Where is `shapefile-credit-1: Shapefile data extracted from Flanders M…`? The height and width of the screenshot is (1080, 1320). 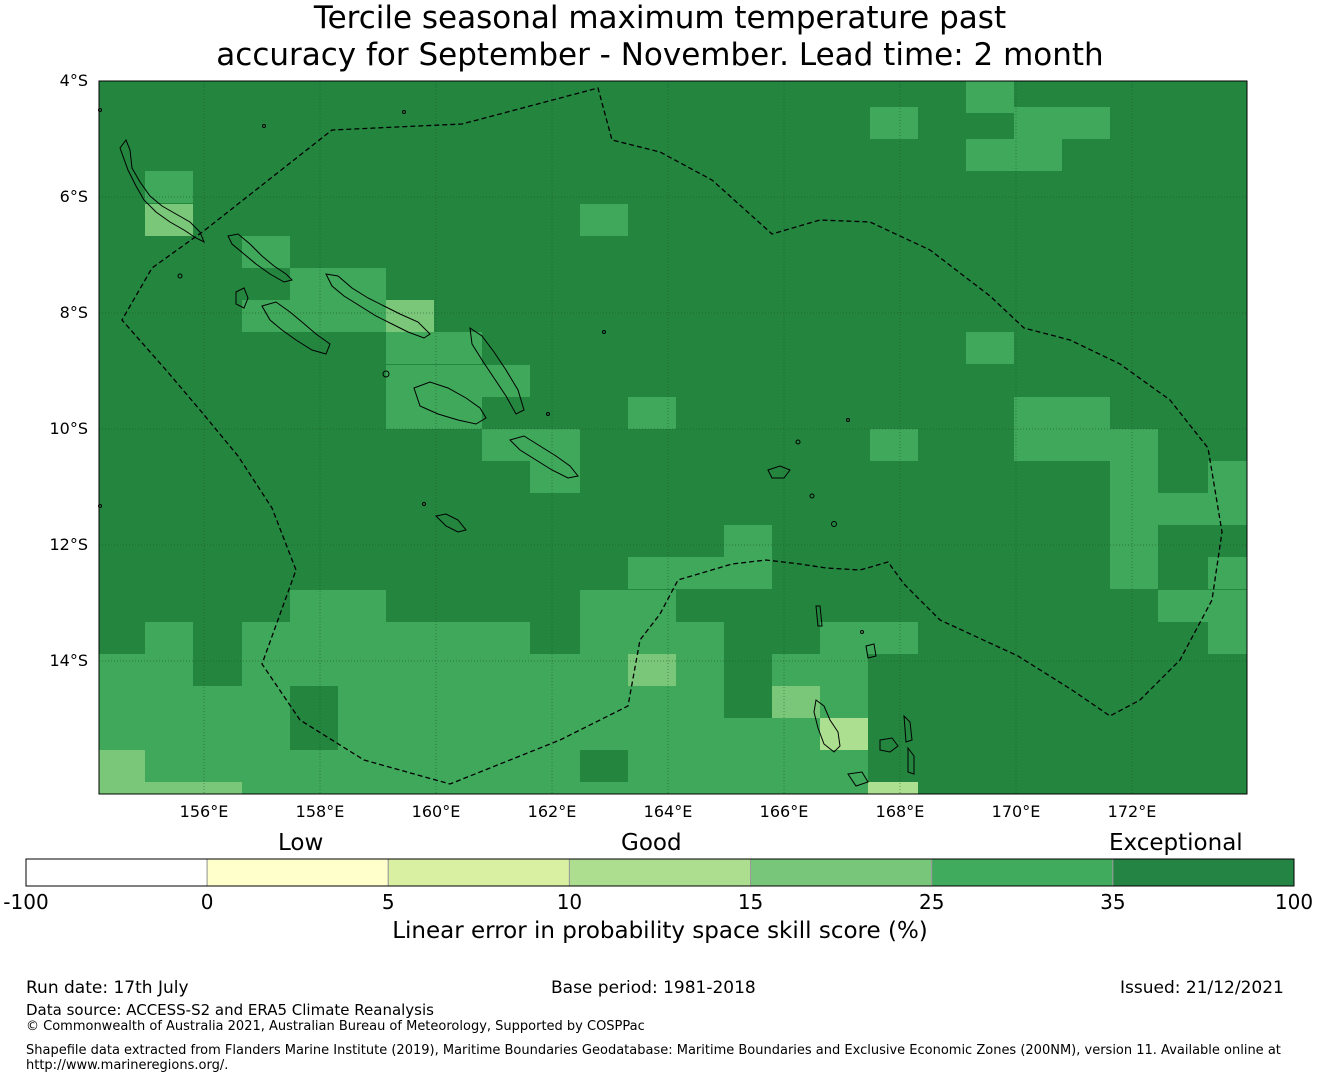
shapefile-credit-1: Shapefile data extracted from Flanders M… is located at coordinates (653, 1050).